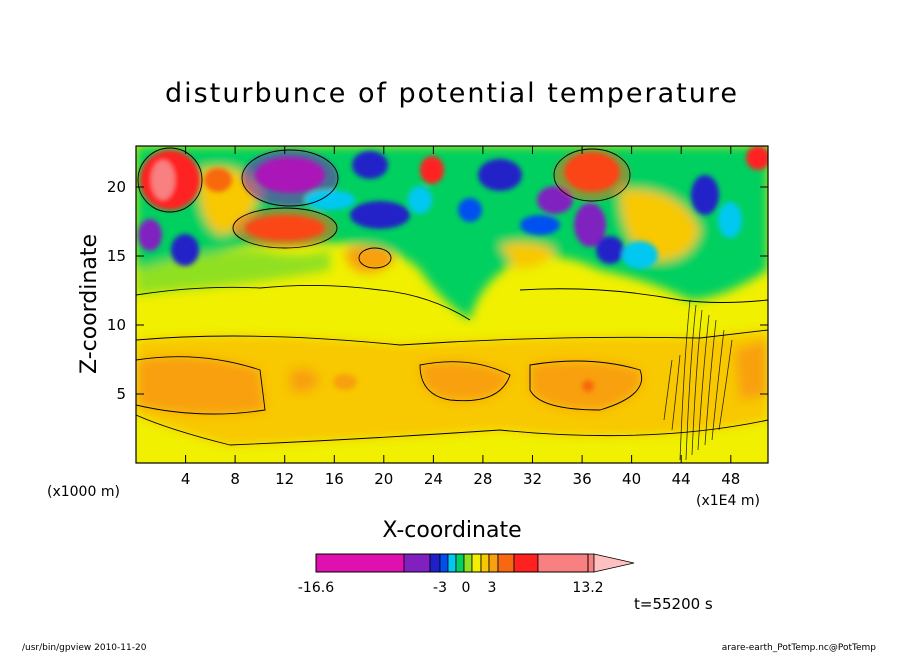  What do you see at coordinates (466, 574) in the screenshot?
I see `colorbar: -16.6 -3 0 3 13.2` at bounding box center [466, 574].